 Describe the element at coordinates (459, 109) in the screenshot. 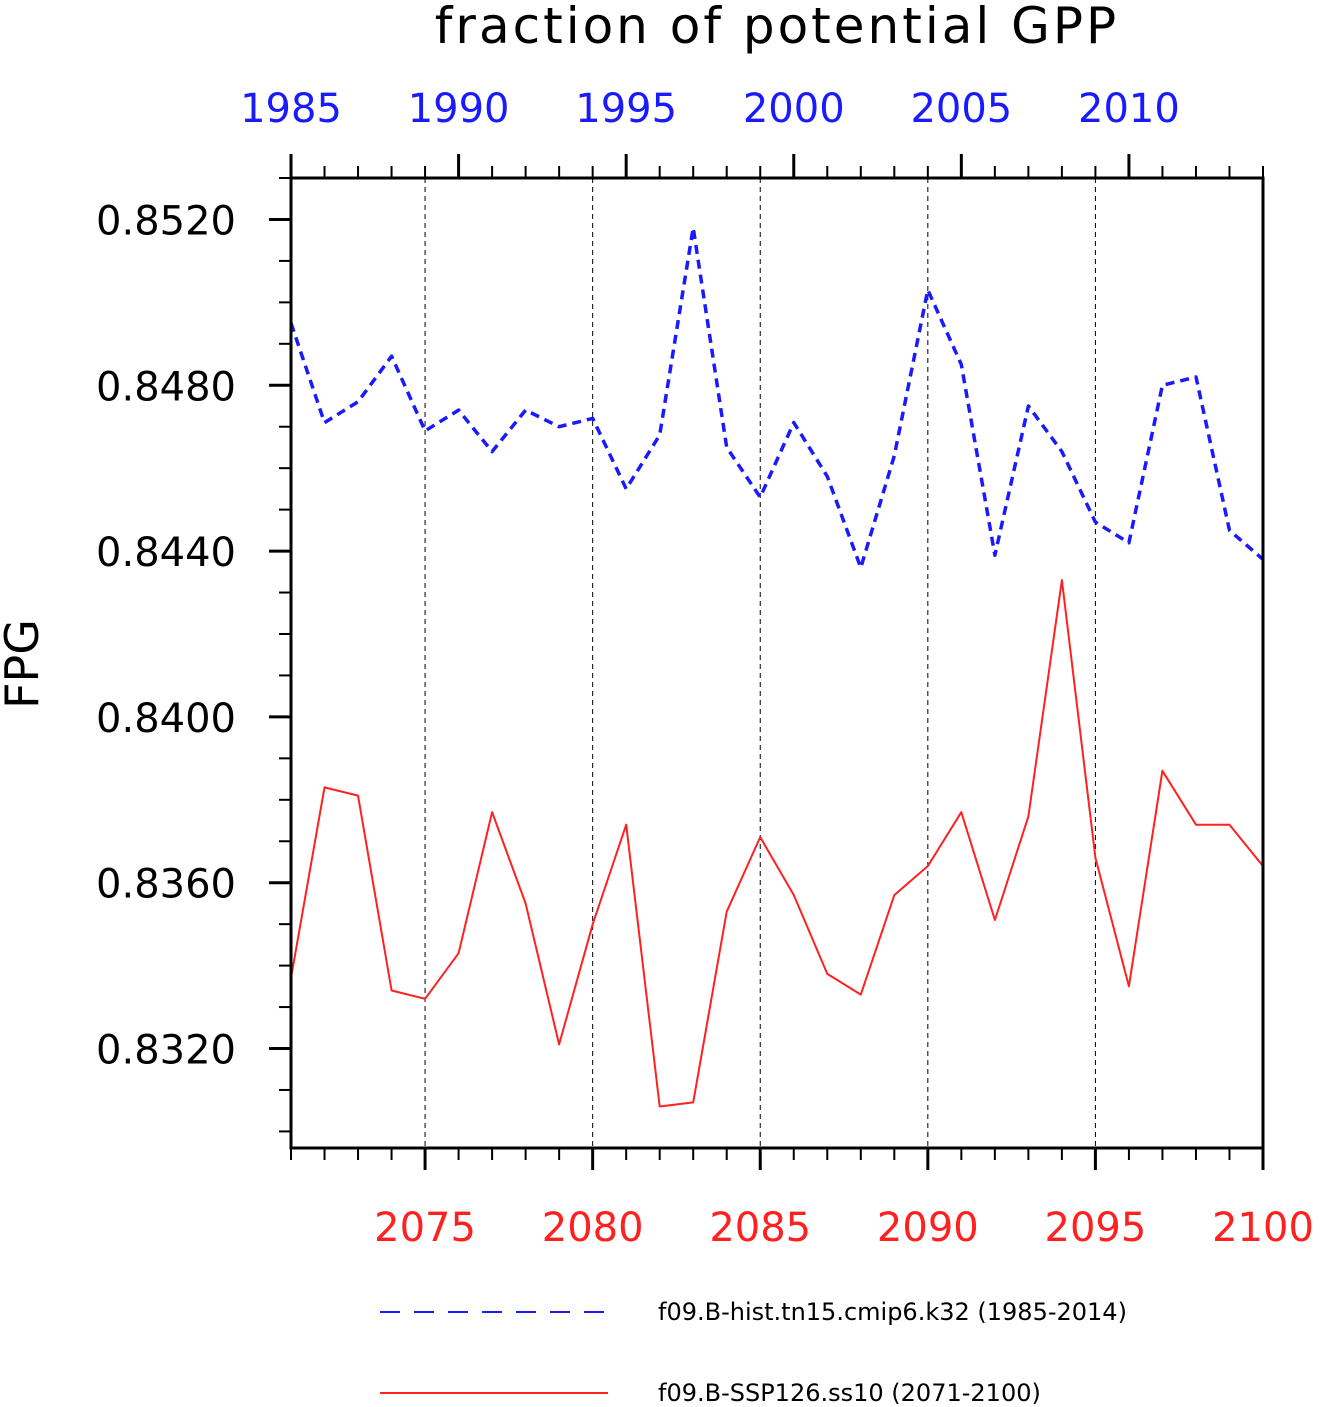

I see `top-tick-label: 1990` at that location.